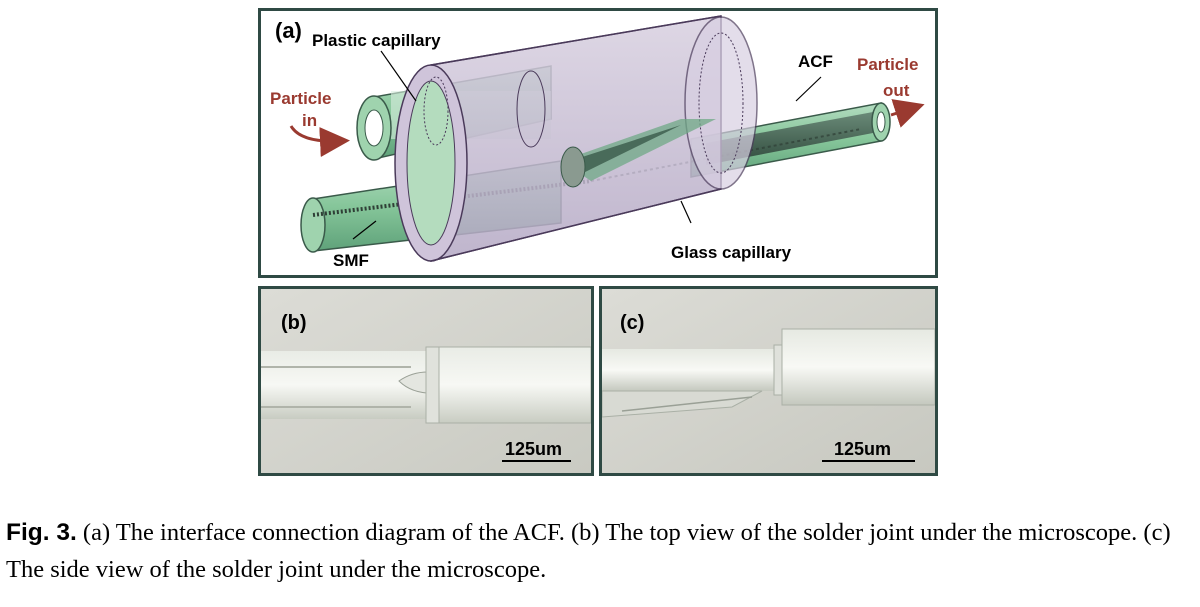 Image resolution: width=1200 pixels, height=607 pixels. Describe the element at coordinates (41, 532) in the screenshot. I see `figure-label: Fig. 3.` at that location.